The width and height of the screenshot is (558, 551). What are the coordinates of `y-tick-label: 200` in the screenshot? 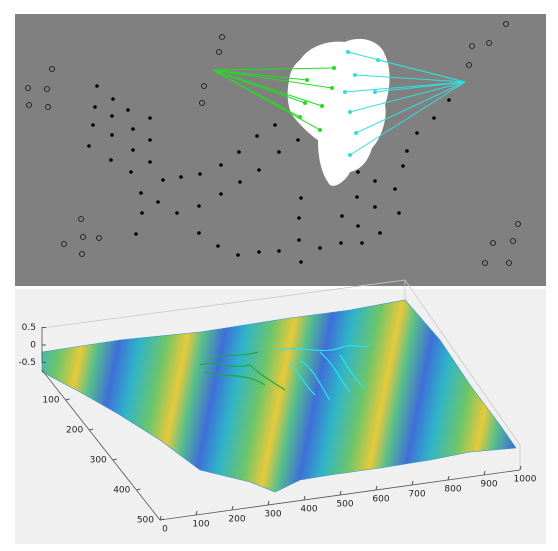 It's located at (74, 431).